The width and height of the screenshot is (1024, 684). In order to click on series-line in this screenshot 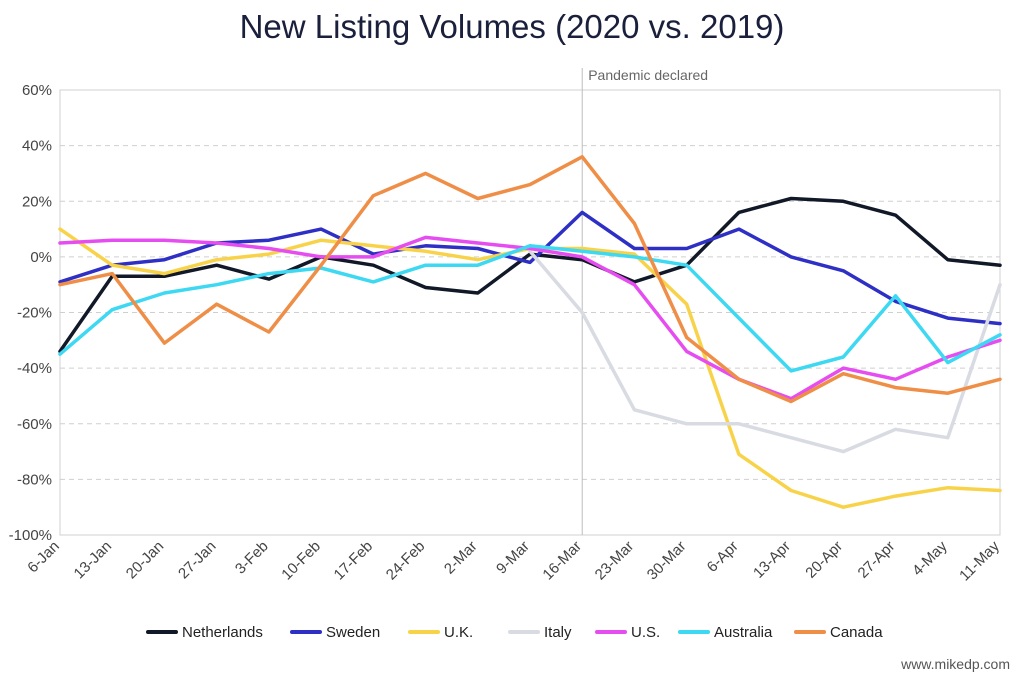, I will do `click(765, 351)`.